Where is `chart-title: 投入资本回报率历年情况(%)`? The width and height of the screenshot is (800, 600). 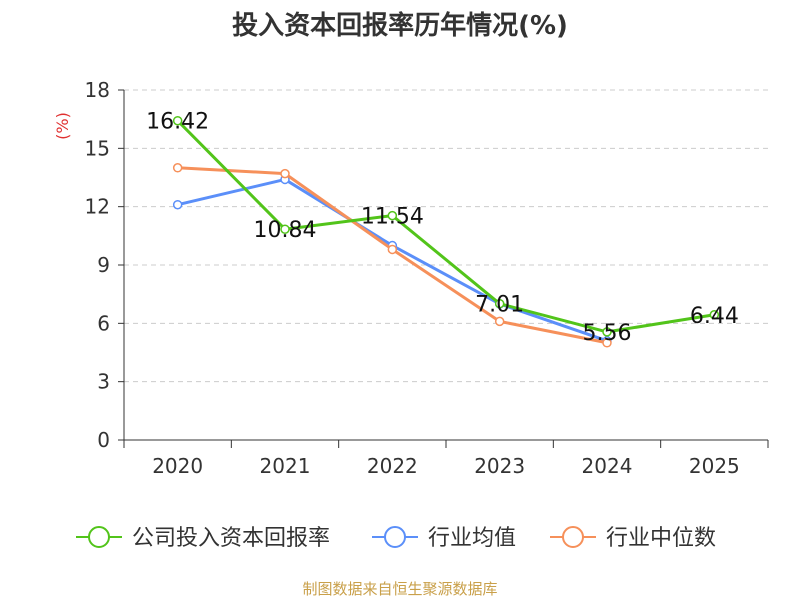
chart-title: 投入资本回报率历年情况(%) is located at coordinates (400, 26).